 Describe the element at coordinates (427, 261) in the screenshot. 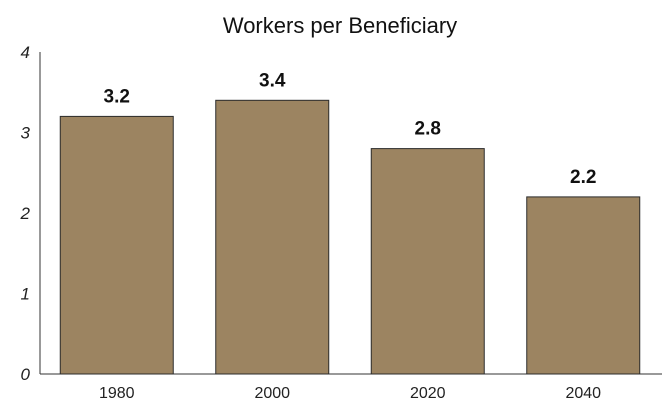

I see `bar-2020` at that location.